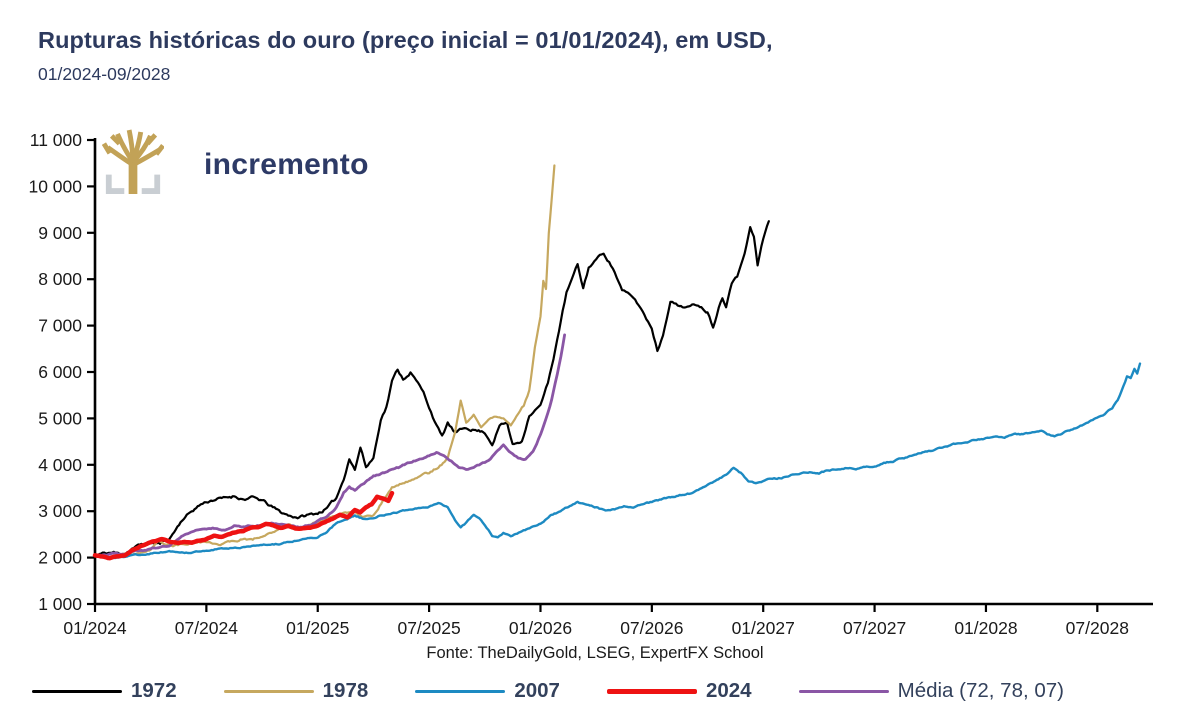 The image size is (1200, 725). I want to click on legend-item-1972: 1972, so click(104, 691).